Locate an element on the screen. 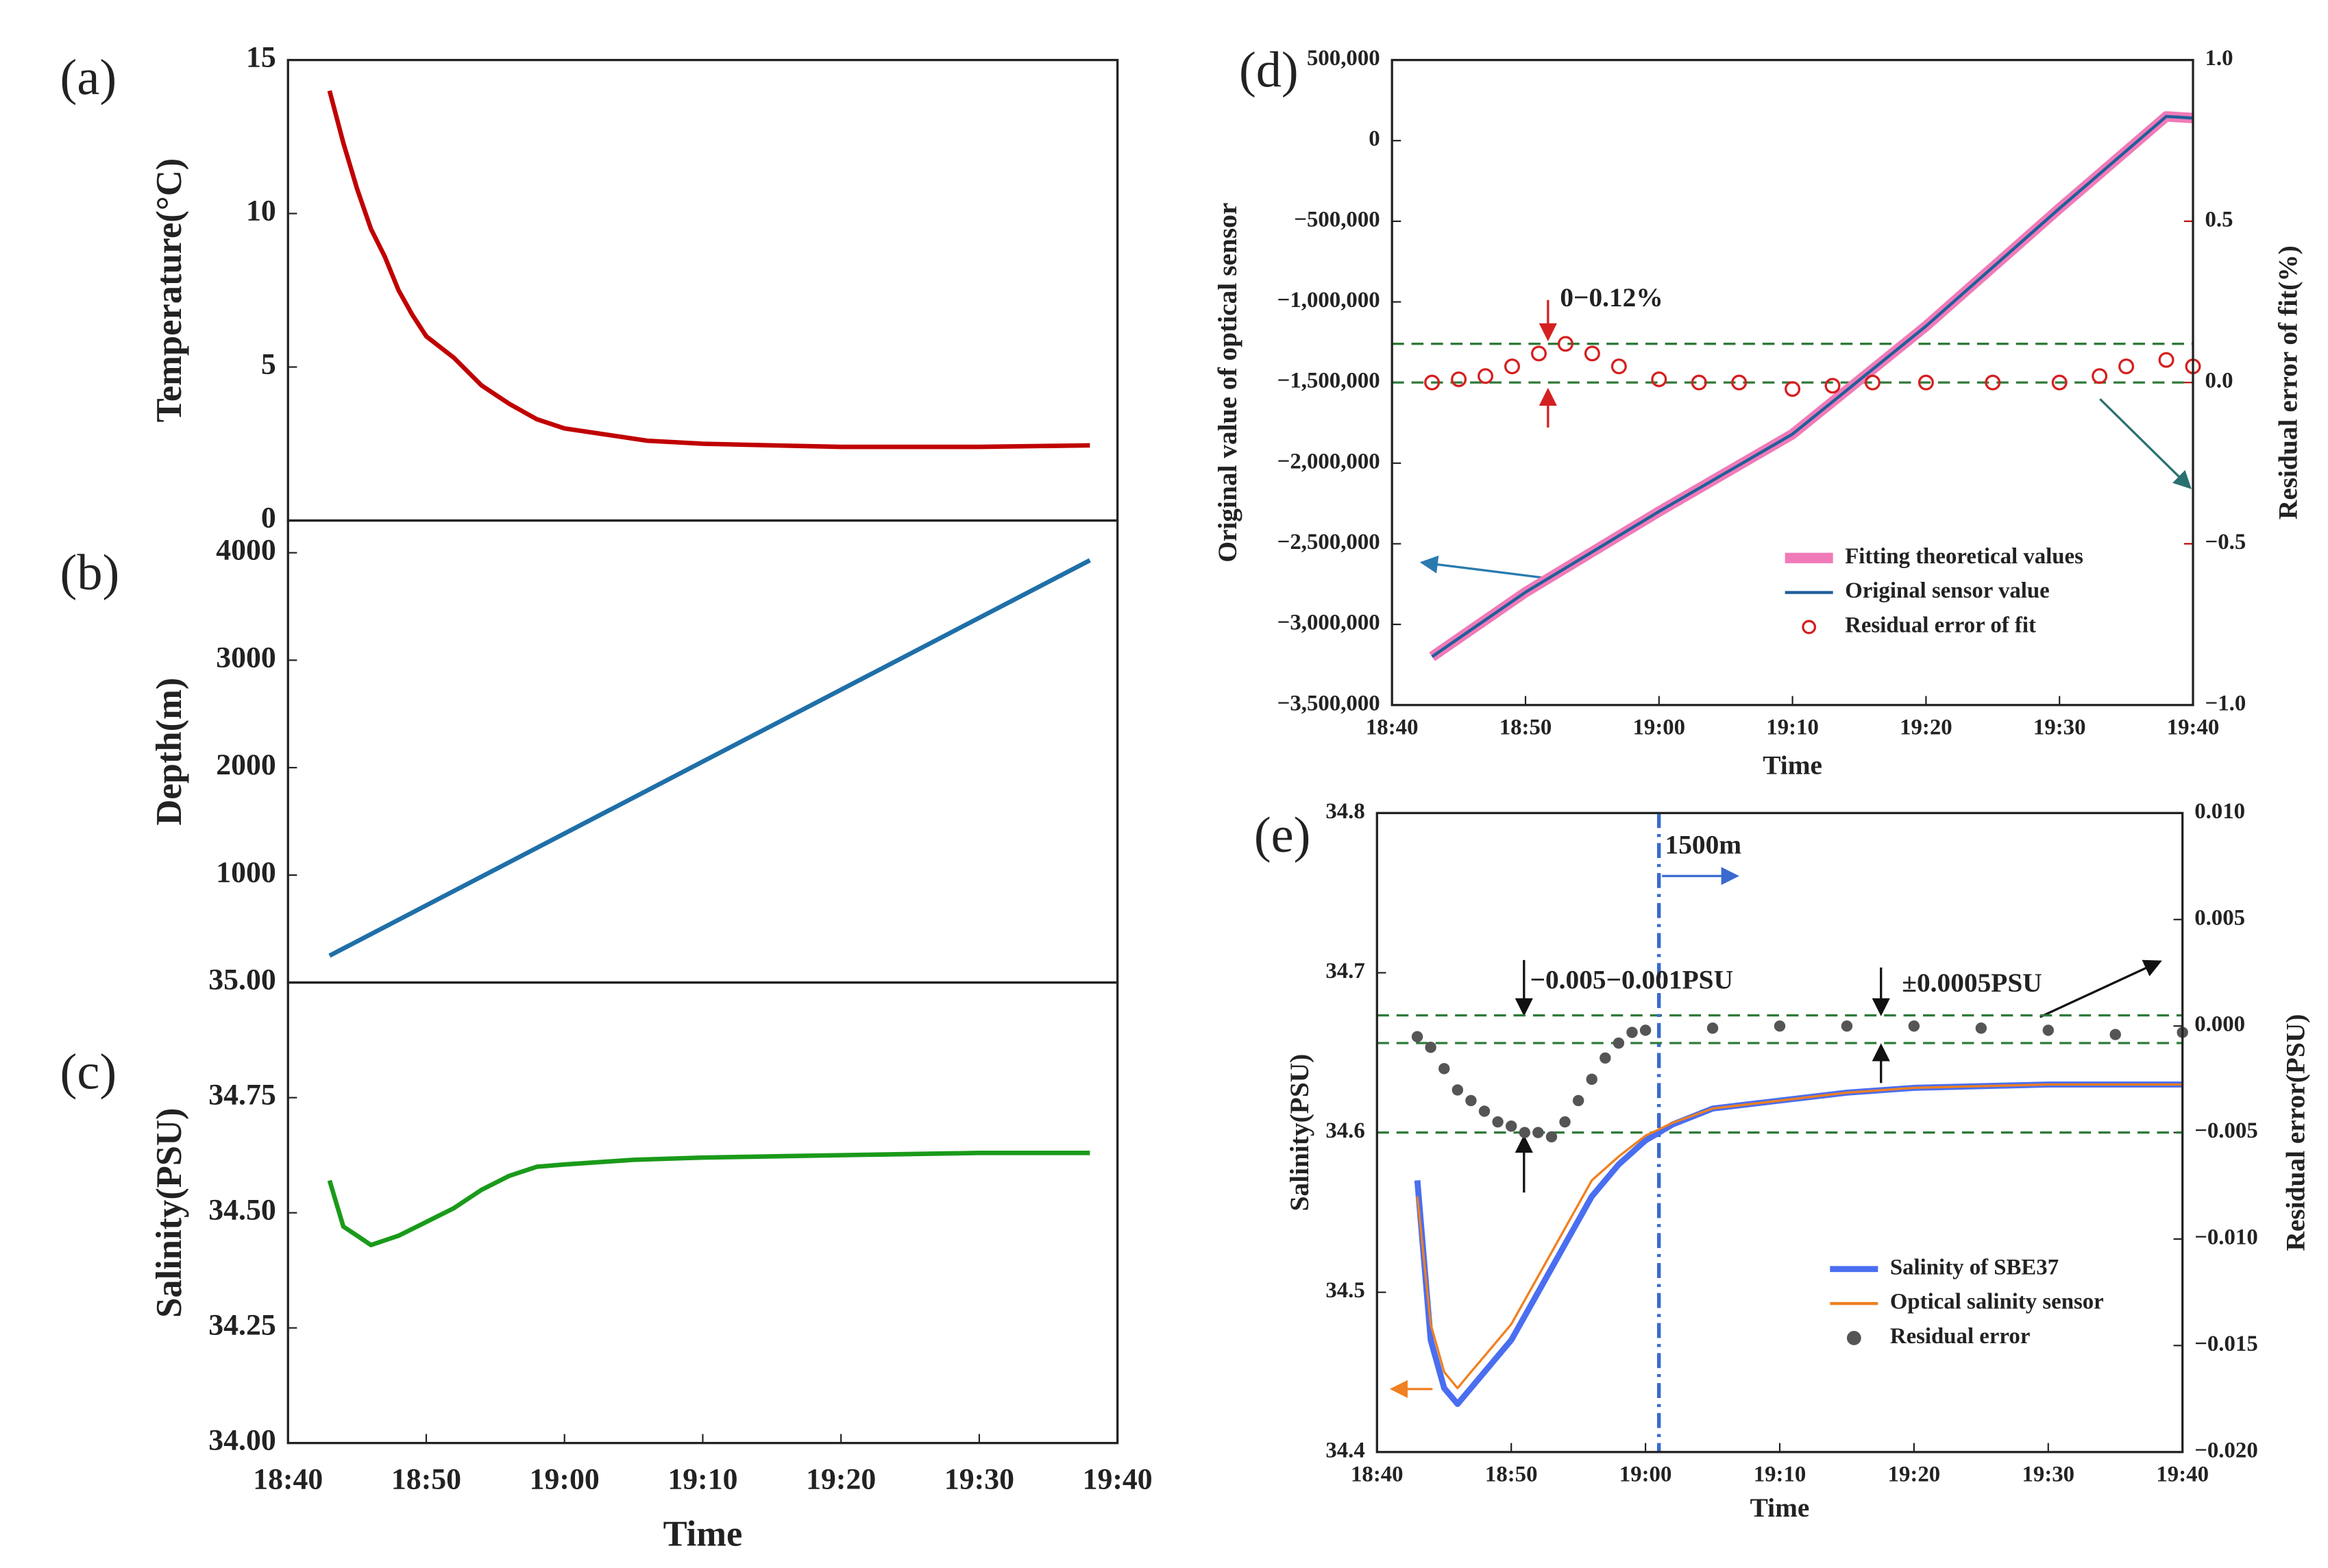 The height and width of the screenshot is (1568, 2328). y-tick-label: 35.00 is located at coordinates (241, 980).